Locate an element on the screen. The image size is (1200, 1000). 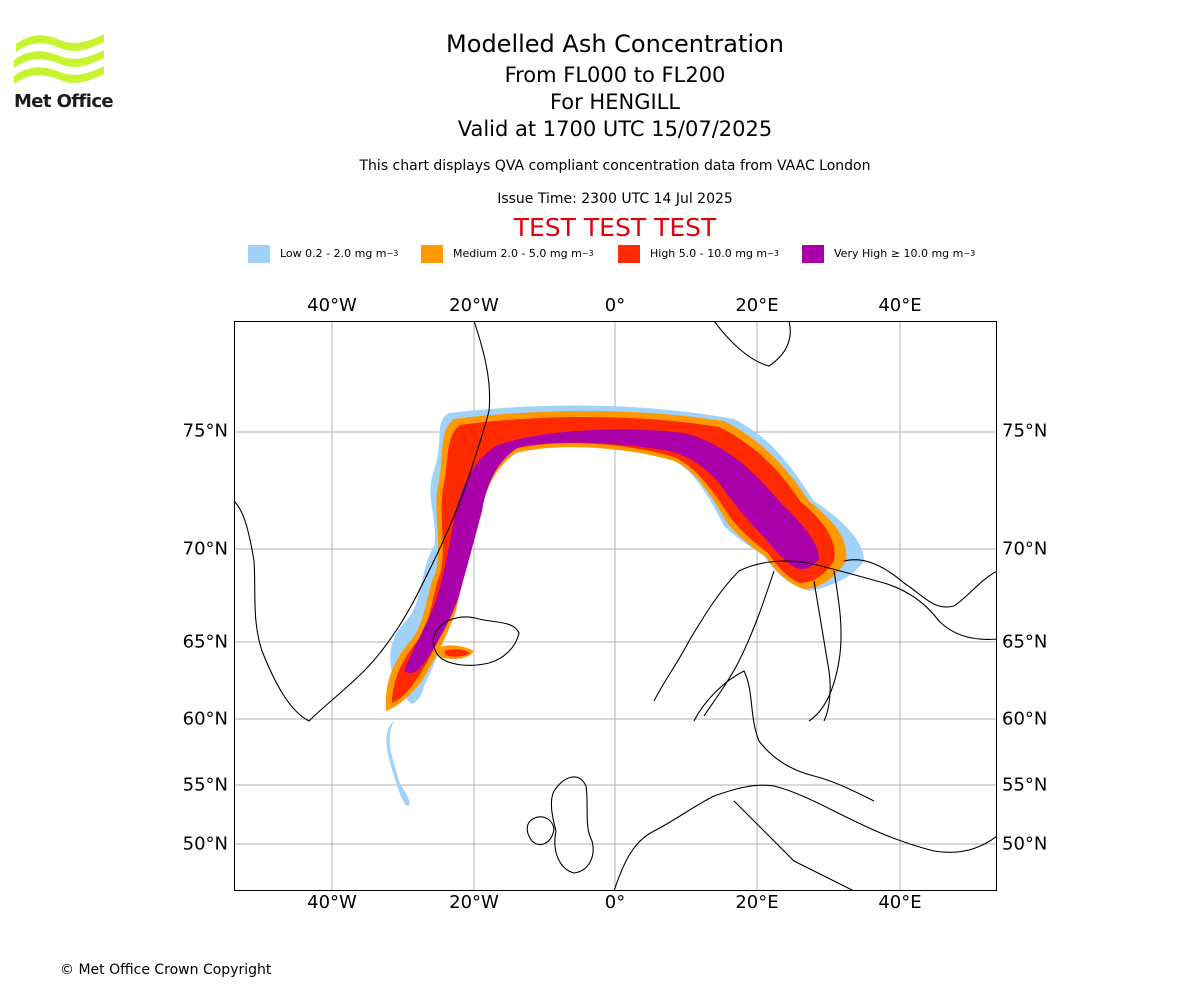
copyright-notice: © Met Office Crown Copyright is located at coordinates (166, 970).